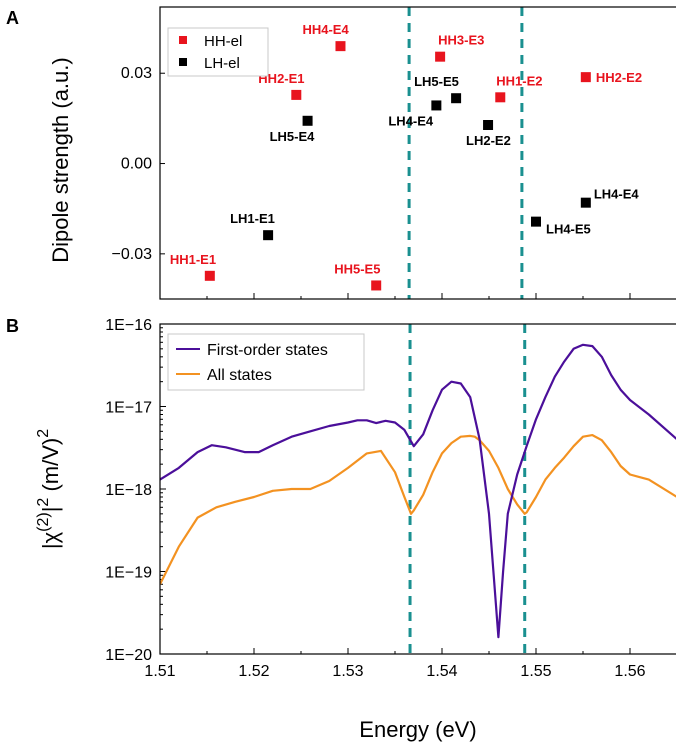 The width and height of the screenshot is (676, 743). What do you see at coordinates (128, 490) in the screenshot?
I see `panel-b-ytick-label: 1E−18` at bounding box center [128, 490].